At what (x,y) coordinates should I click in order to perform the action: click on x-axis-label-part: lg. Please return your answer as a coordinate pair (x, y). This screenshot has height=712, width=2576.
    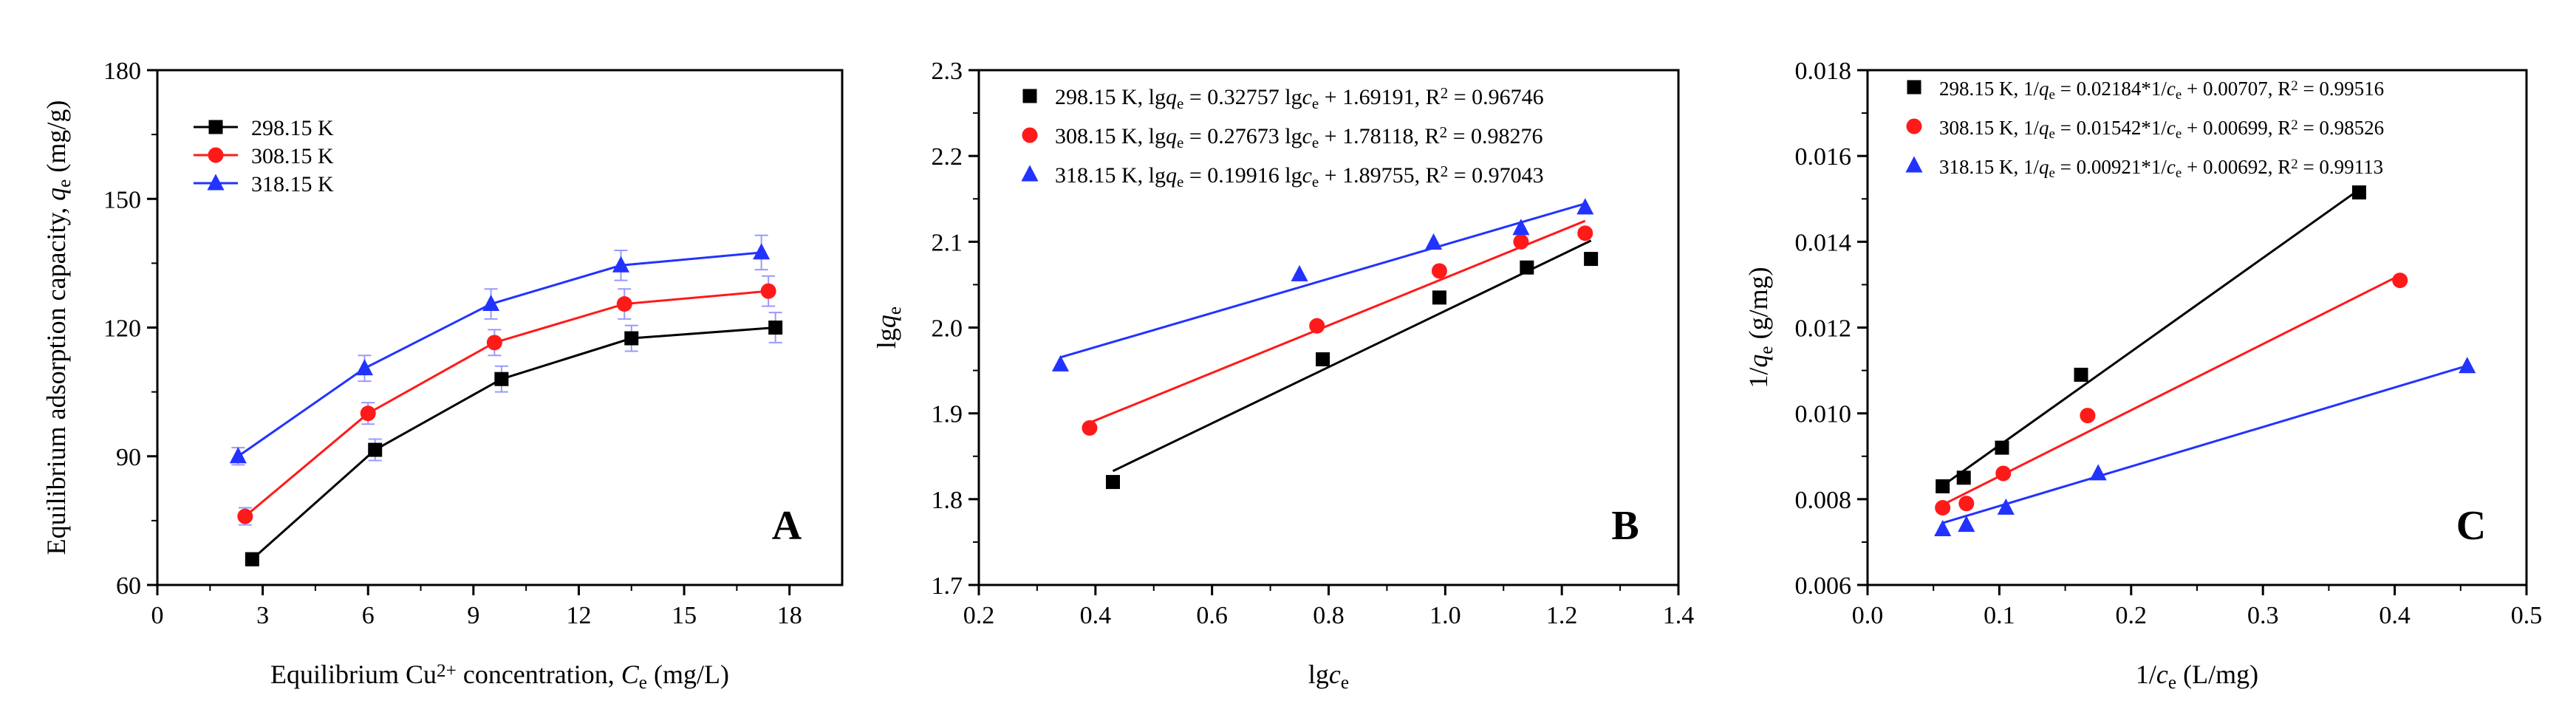
    Looking at the image, I should click on (1319, 675).